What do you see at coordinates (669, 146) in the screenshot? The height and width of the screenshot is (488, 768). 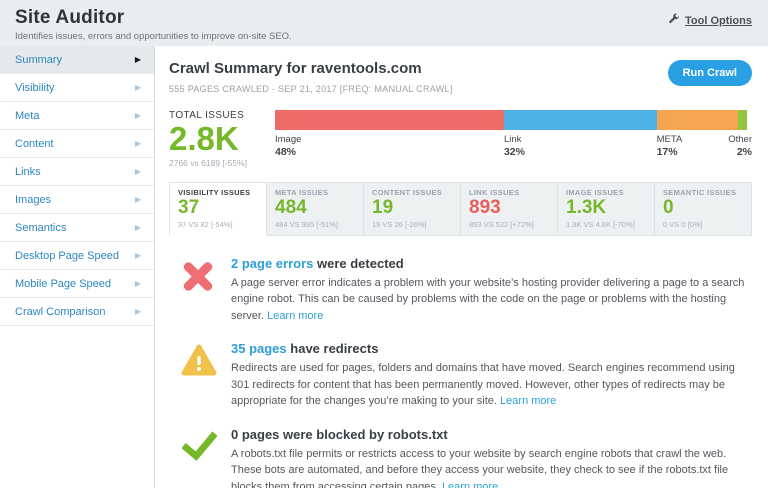 I see `segment-label-meta: META 17%` at bounding box center [669, 146].